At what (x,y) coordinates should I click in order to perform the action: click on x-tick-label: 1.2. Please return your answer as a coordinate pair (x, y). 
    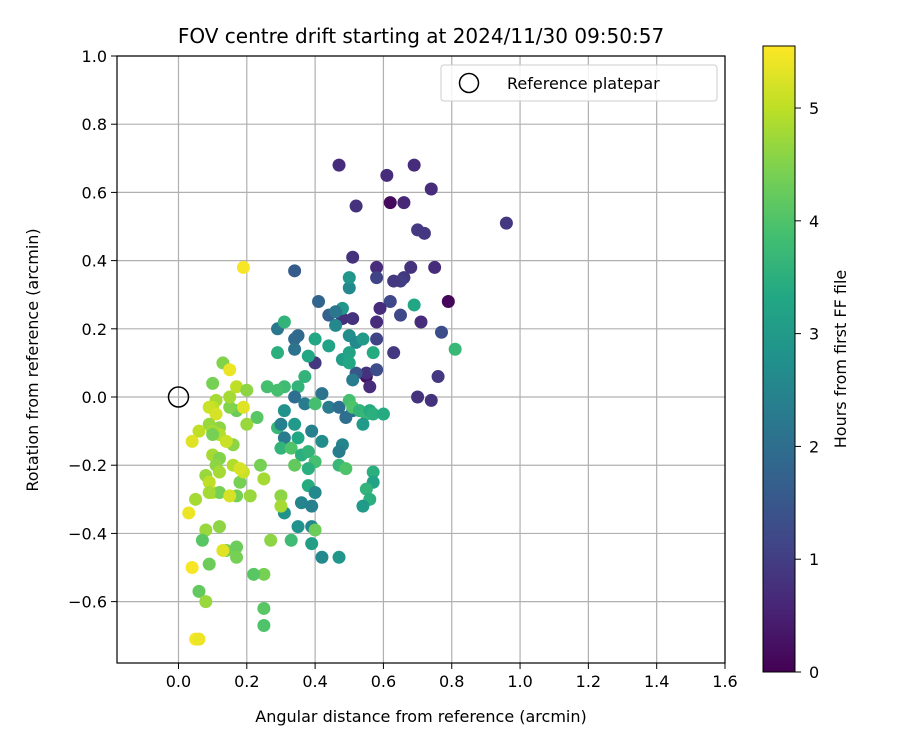
    Looking at the image, I should click on (588, 681).